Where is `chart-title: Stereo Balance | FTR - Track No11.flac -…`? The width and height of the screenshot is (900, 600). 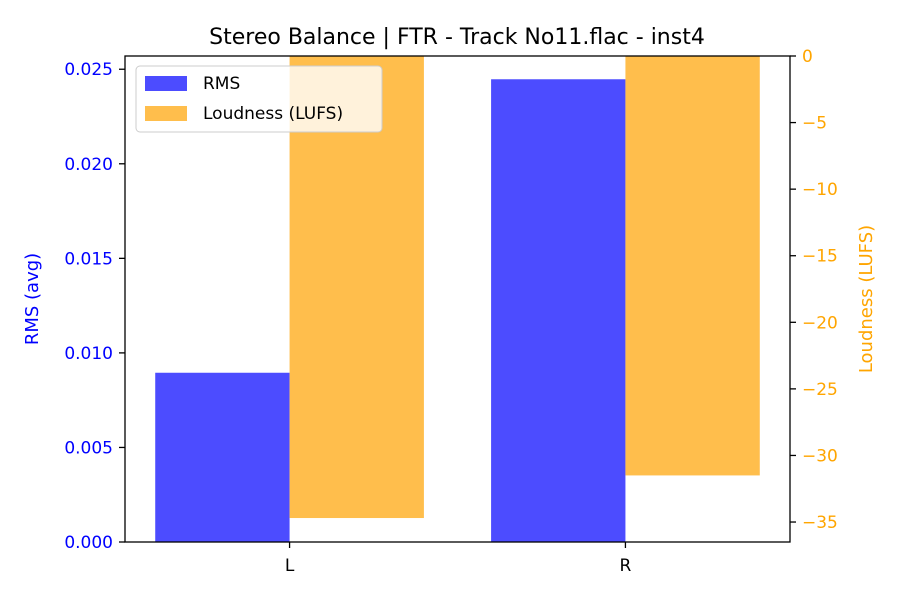 chart-title: Stereo Balance | FTR - Track No11.flac -… is located at coordinates (457, 37).